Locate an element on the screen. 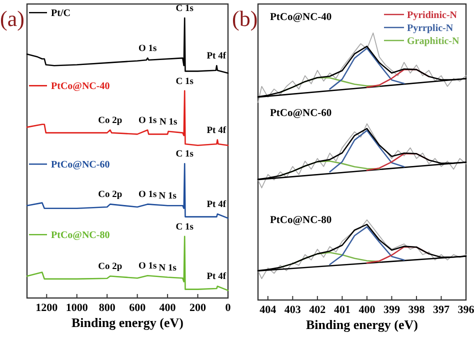 This screenshot has width=474, height=337. x-tick-label: 396 is located at coordinates (466, 310).